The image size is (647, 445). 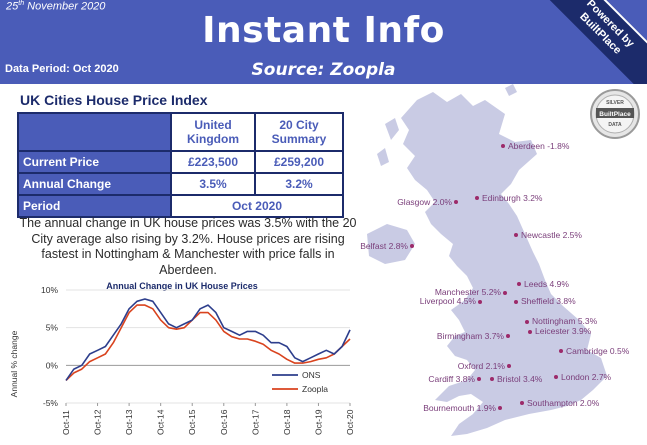 What do you see at coordinates (66, 422) in the screenshot?
I see `chart-x-tick-label: Oct-11` at bounding box center [66, 422].